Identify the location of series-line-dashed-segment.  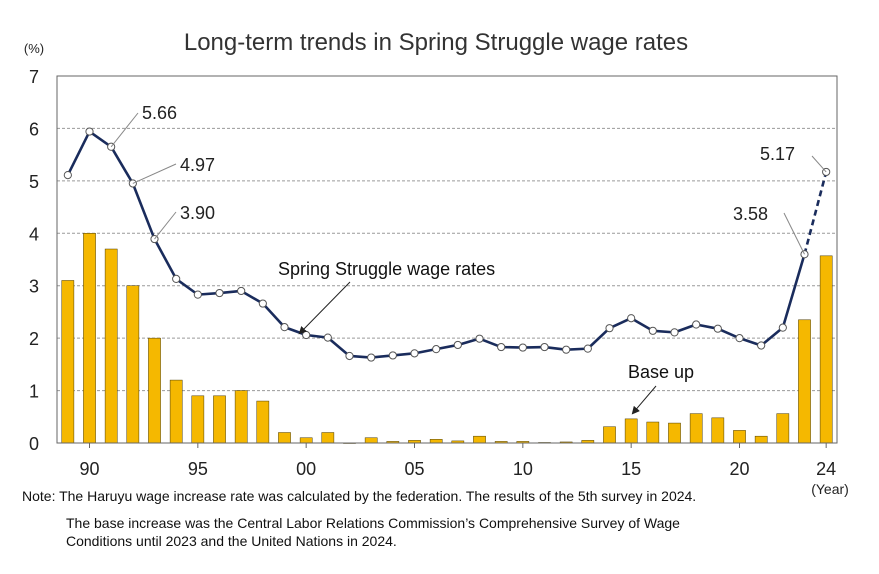
(815, 213).